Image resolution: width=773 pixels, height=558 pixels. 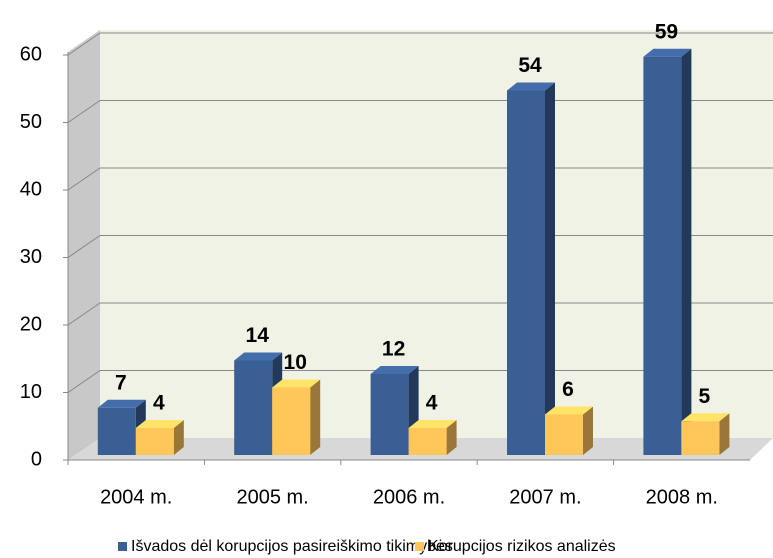 I want to click on y-tick-label: 10, so click(x=31, y=392).